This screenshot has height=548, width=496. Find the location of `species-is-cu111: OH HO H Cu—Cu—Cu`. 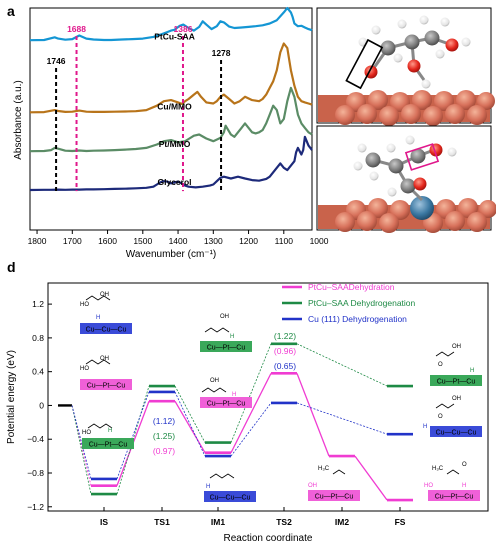

species-is-cu111: OH HO H Cu—Cu—Cu is located at coordinates (106, 313).